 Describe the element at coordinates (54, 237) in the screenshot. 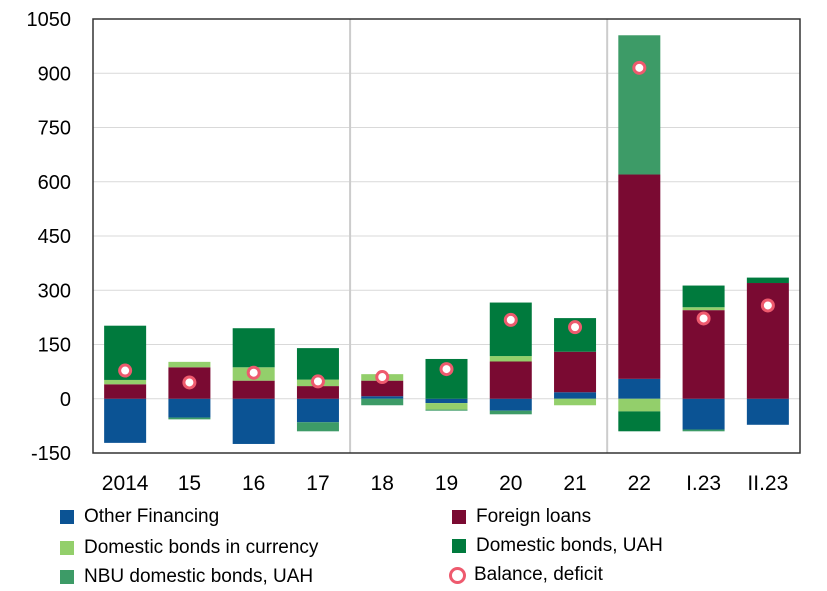

I see `y-tick-label: 450` at that location.